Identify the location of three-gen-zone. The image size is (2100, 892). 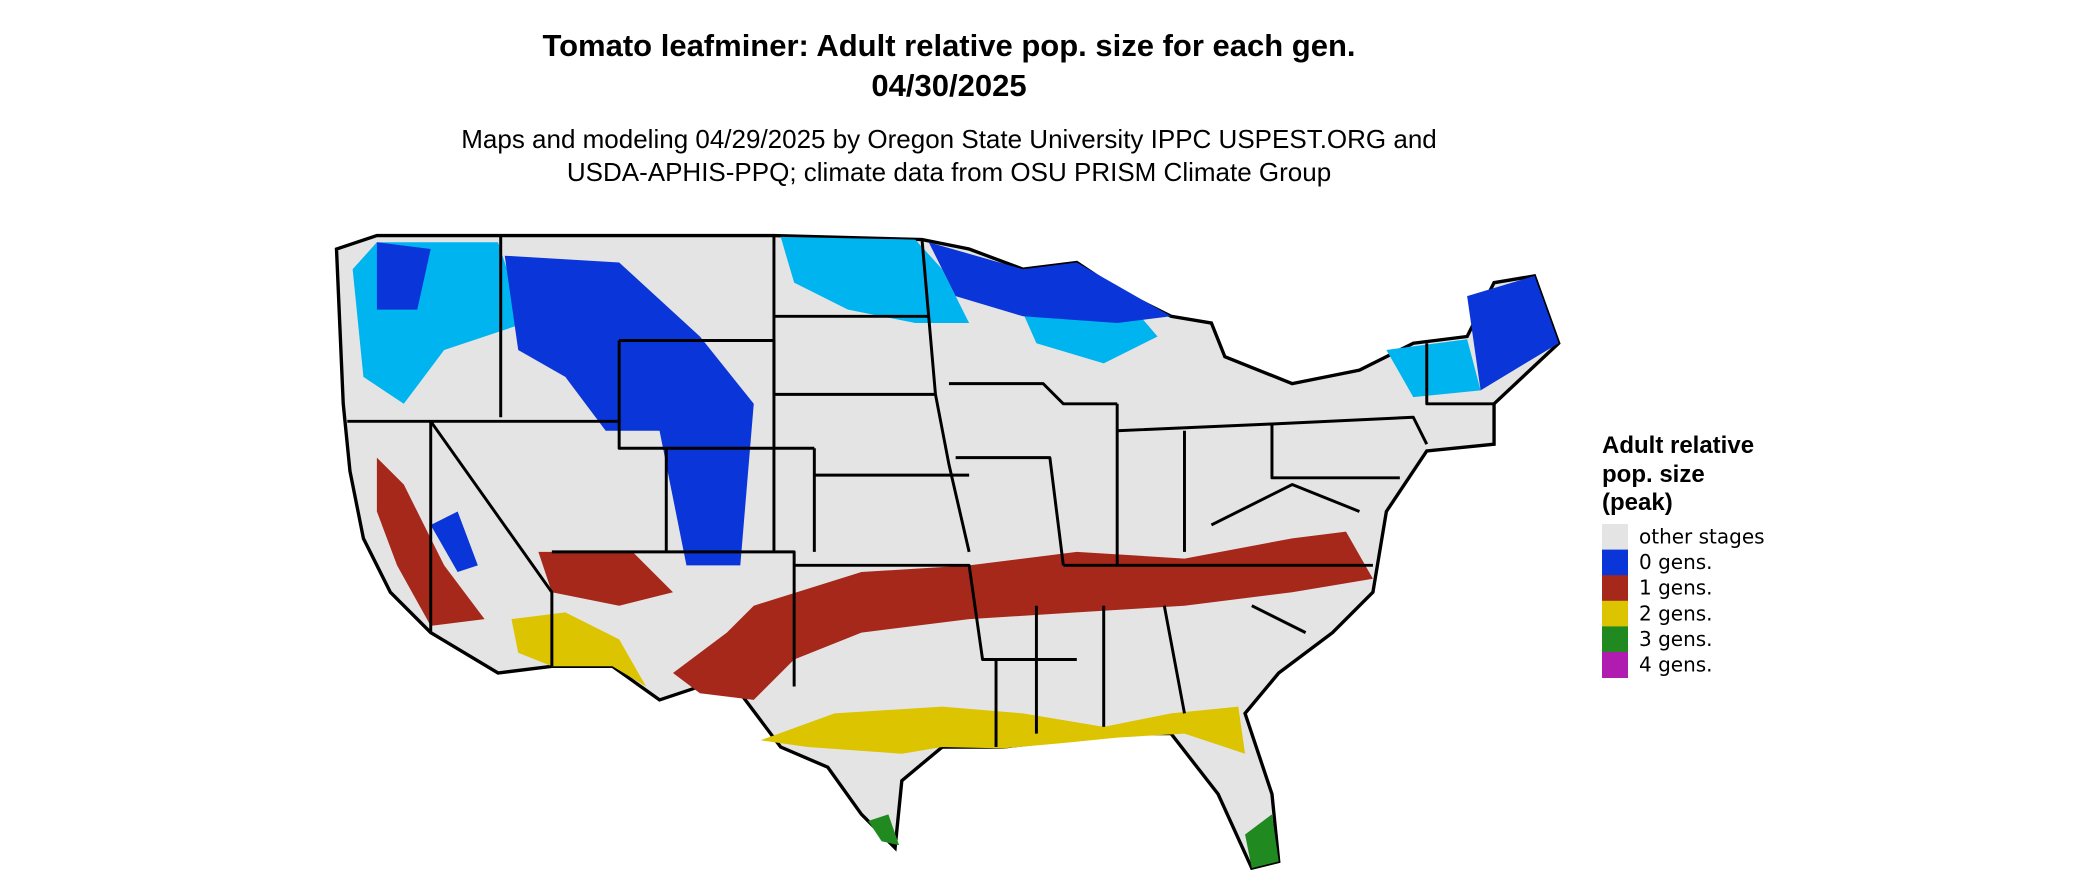
(1073, 841).